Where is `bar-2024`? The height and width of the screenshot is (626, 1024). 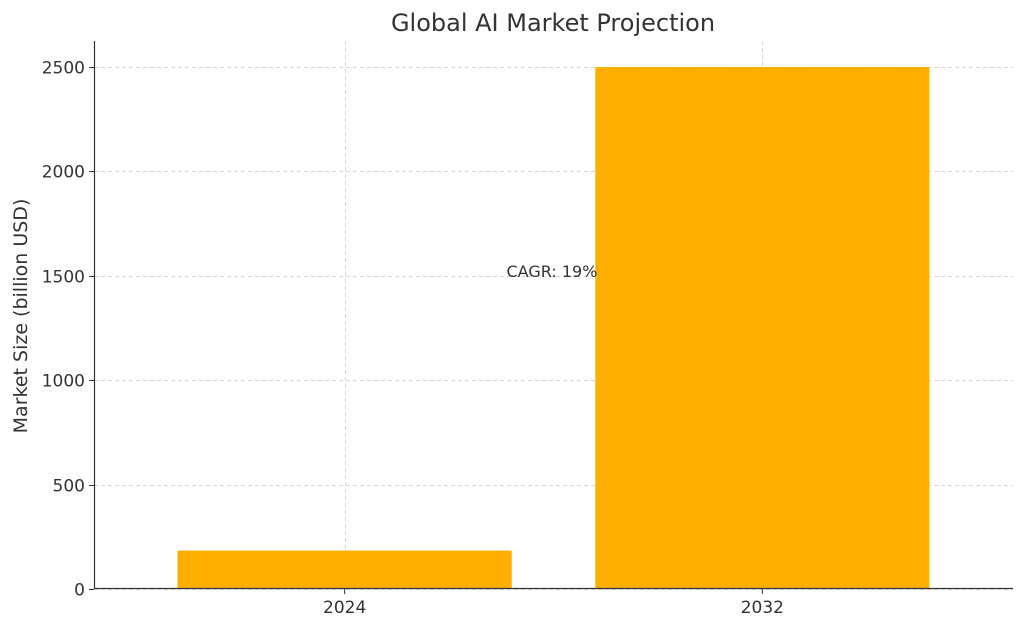 bar-2024 is located at coordinates (344, 569).